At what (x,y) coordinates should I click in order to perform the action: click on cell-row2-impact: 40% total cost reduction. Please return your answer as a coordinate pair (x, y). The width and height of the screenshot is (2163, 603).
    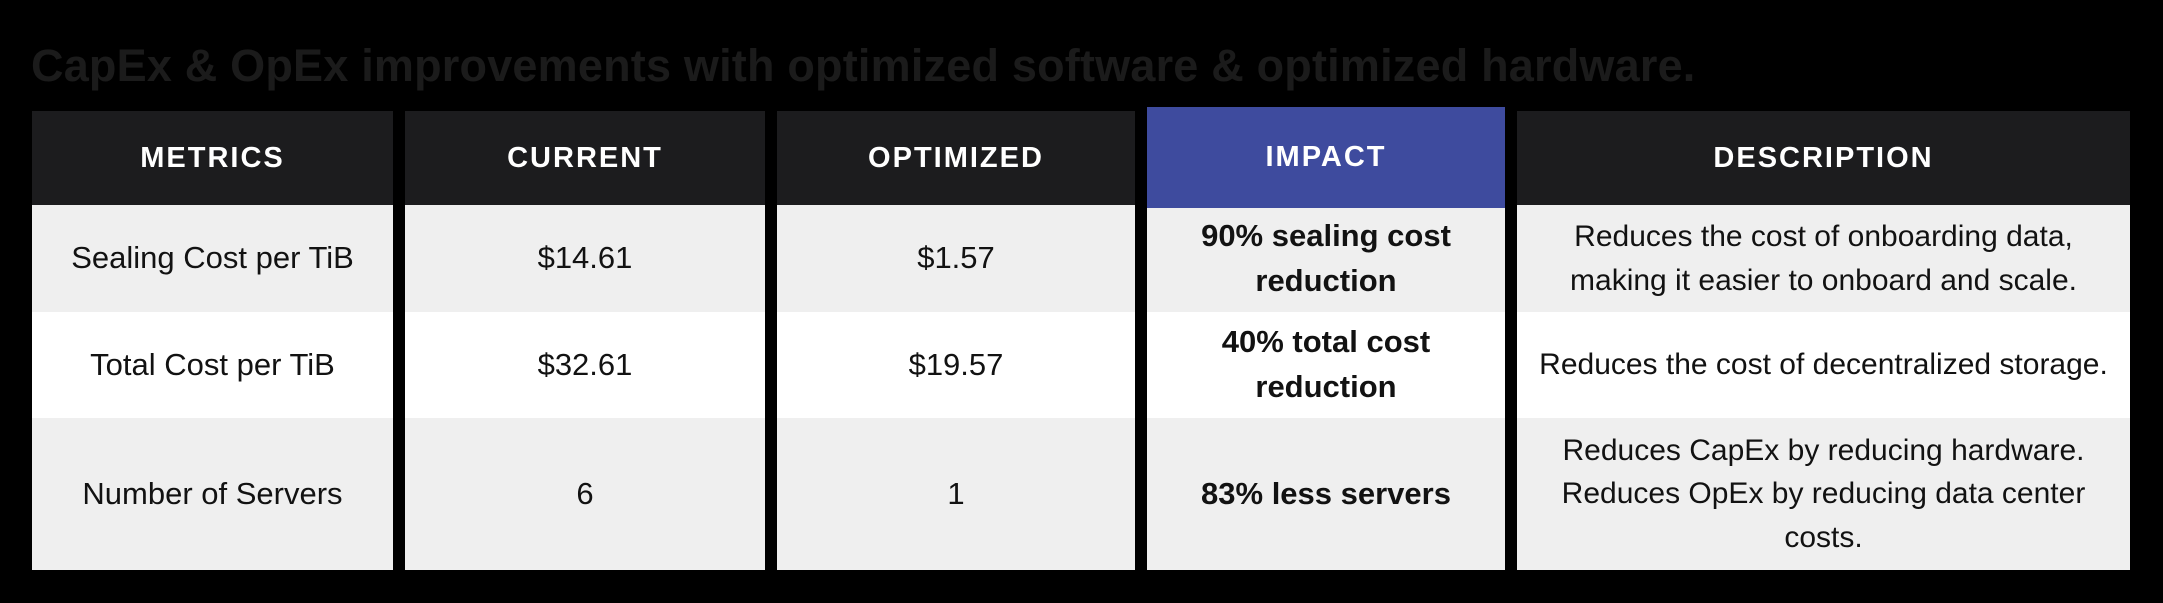
    Looking at the image, I should click on (1326, 365).